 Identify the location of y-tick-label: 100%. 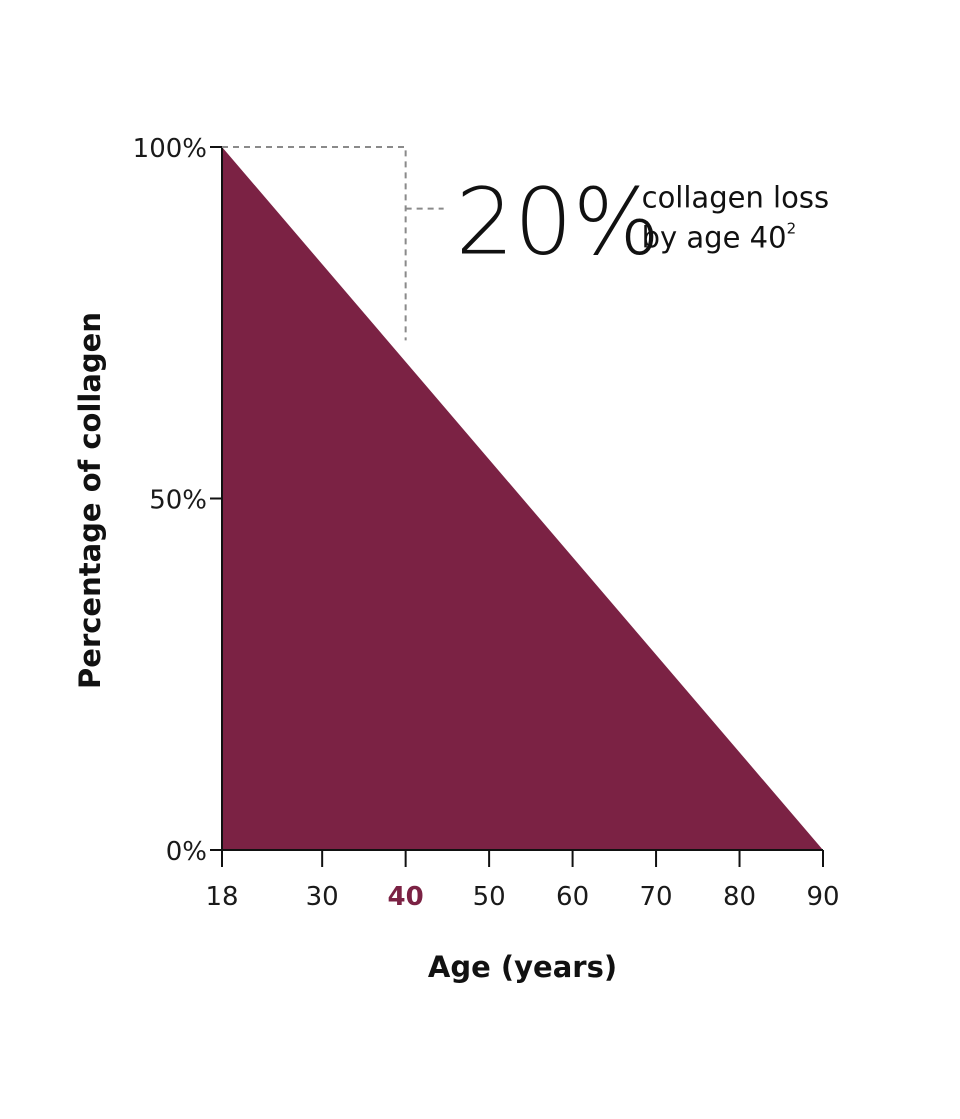
(170, 149).